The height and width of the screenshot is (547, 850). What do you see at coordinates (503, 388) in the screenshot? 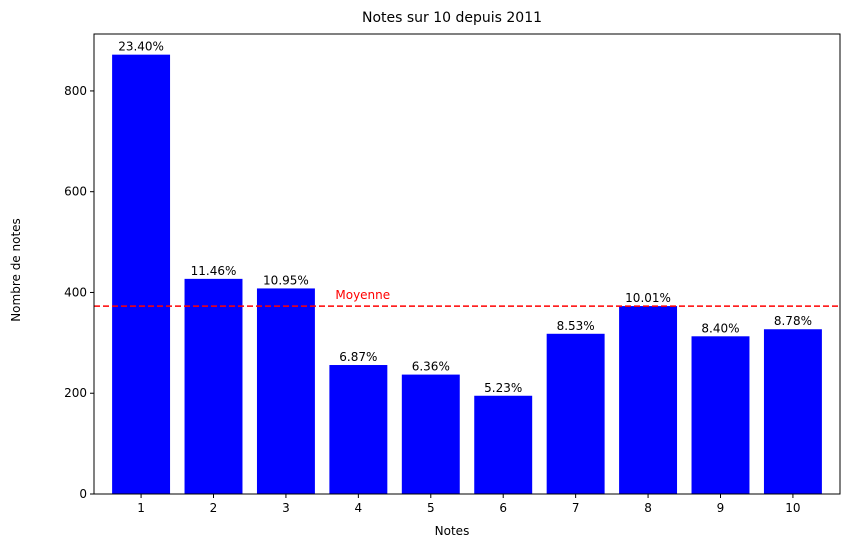
I see `bar-value-label: 5.23%` at bounding box center [503, 388].